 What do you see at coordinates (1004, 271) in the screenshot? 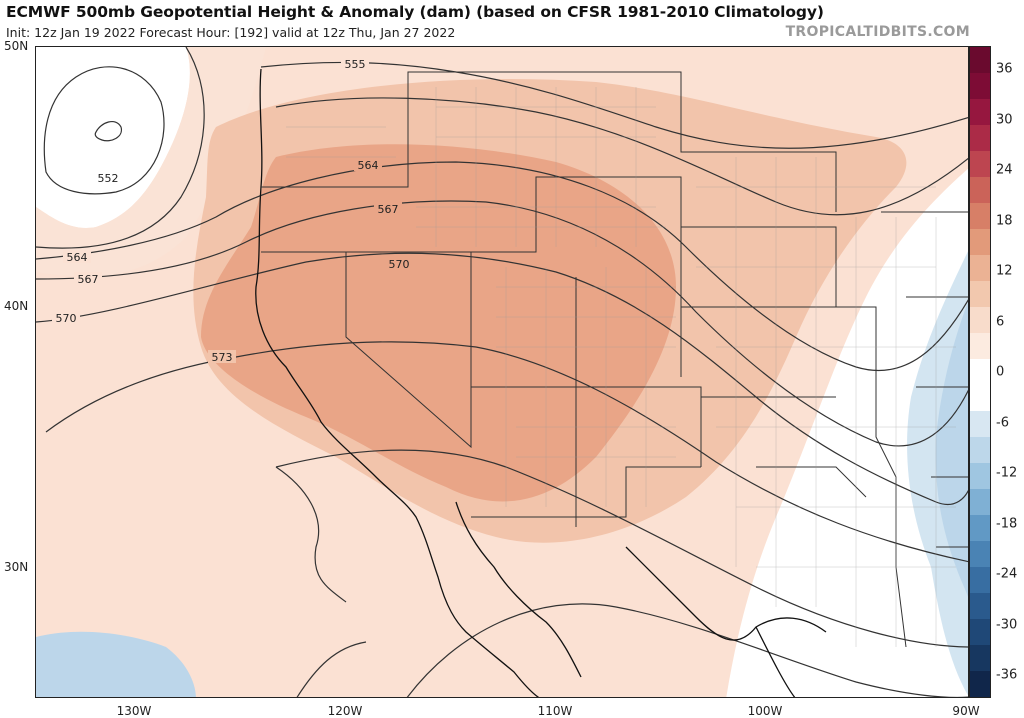
I see `colorbar-tick-label: 12` at bounding box center [1004, 271].